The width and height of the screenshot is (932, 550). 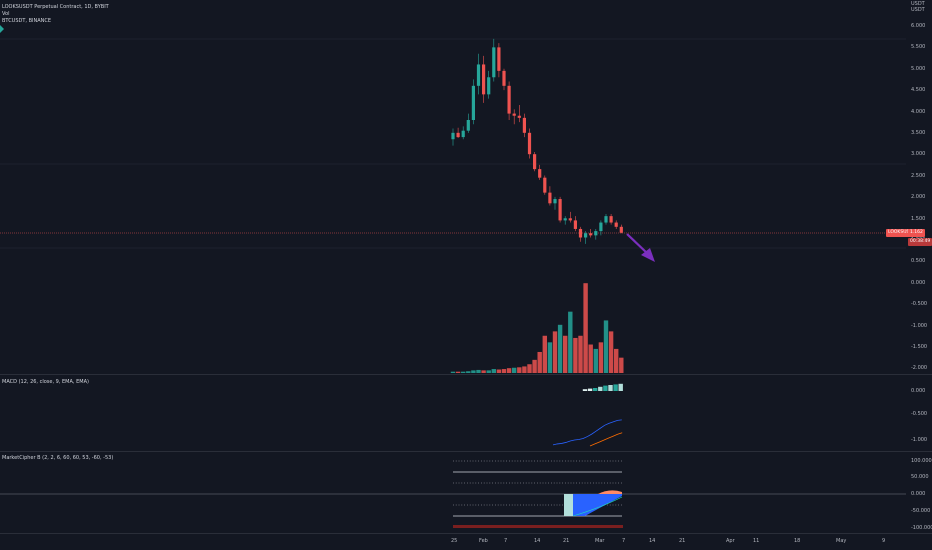 I want to click on time-axis-tick: 9, so click(x=884, y=541).